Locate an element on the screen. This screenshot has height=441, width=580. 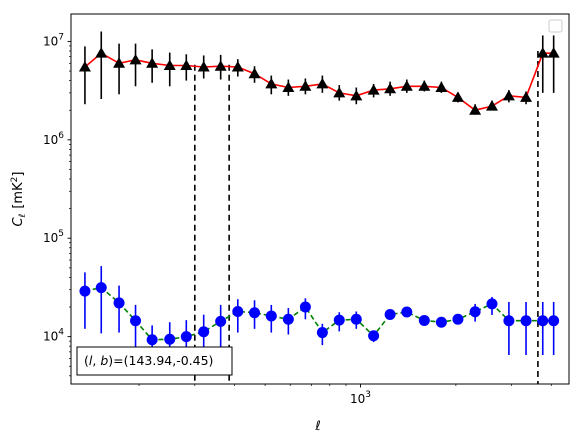
x-tick-label: 103 is located at coordinates (360, 398).